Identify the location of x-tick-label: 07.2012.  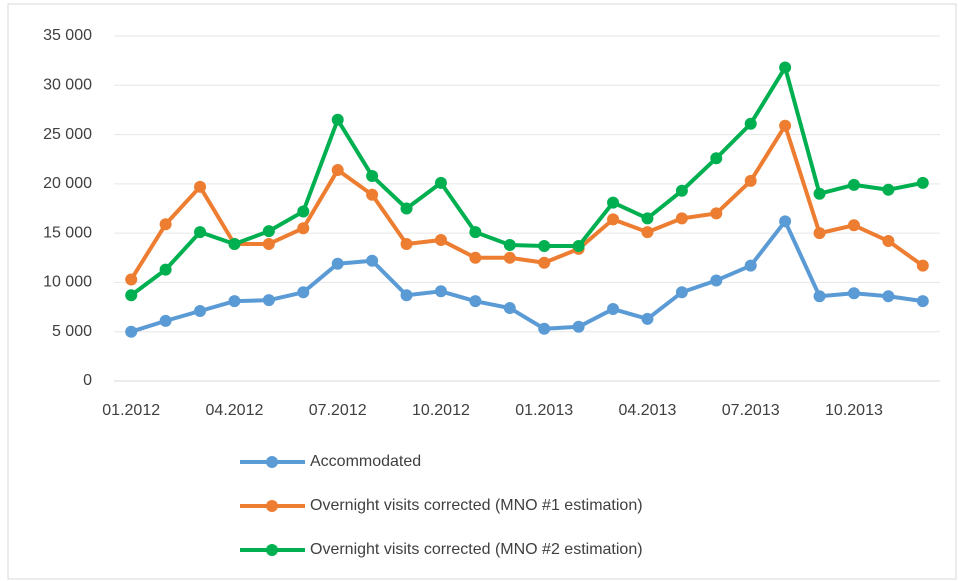
(338, 410).